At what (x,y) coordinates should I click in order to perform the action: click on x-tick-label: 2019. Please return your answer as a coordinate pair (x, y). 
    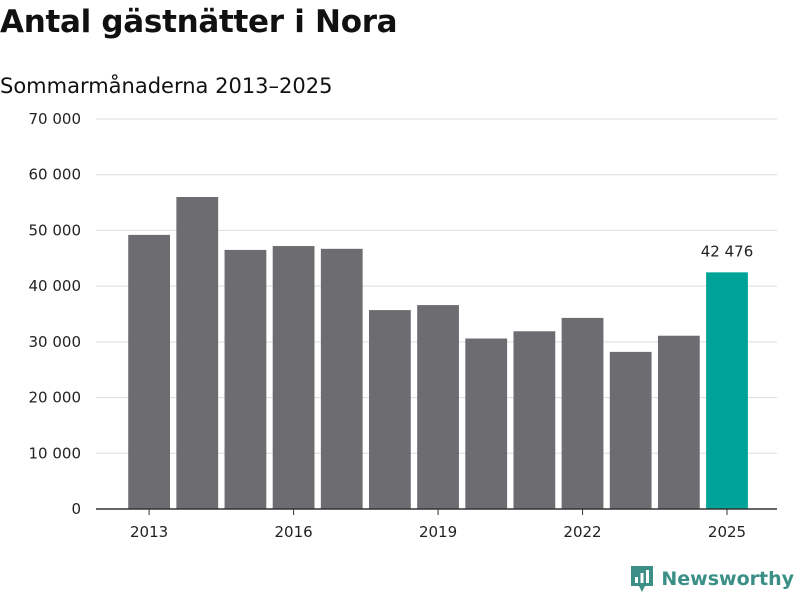
    Looking at the image, I should click on (438, 532).